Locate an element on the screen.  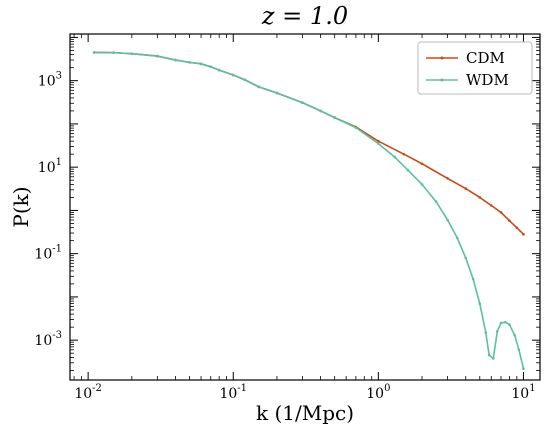
x-tick-label: 10⁰ is located at coordinates (378, 392).